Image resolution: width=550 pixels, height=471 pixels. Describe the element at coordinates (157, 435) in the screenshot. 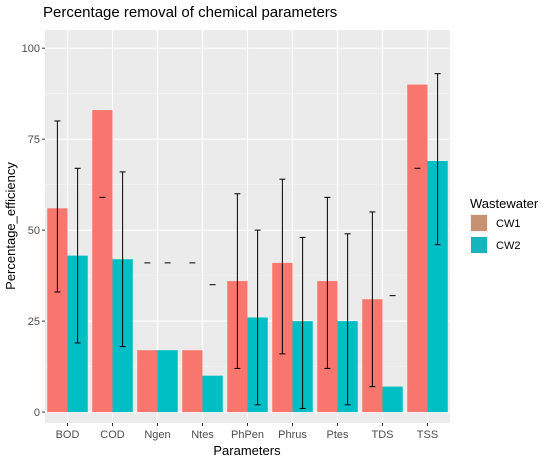

I see `x-tick-label: Ngen` at that location.